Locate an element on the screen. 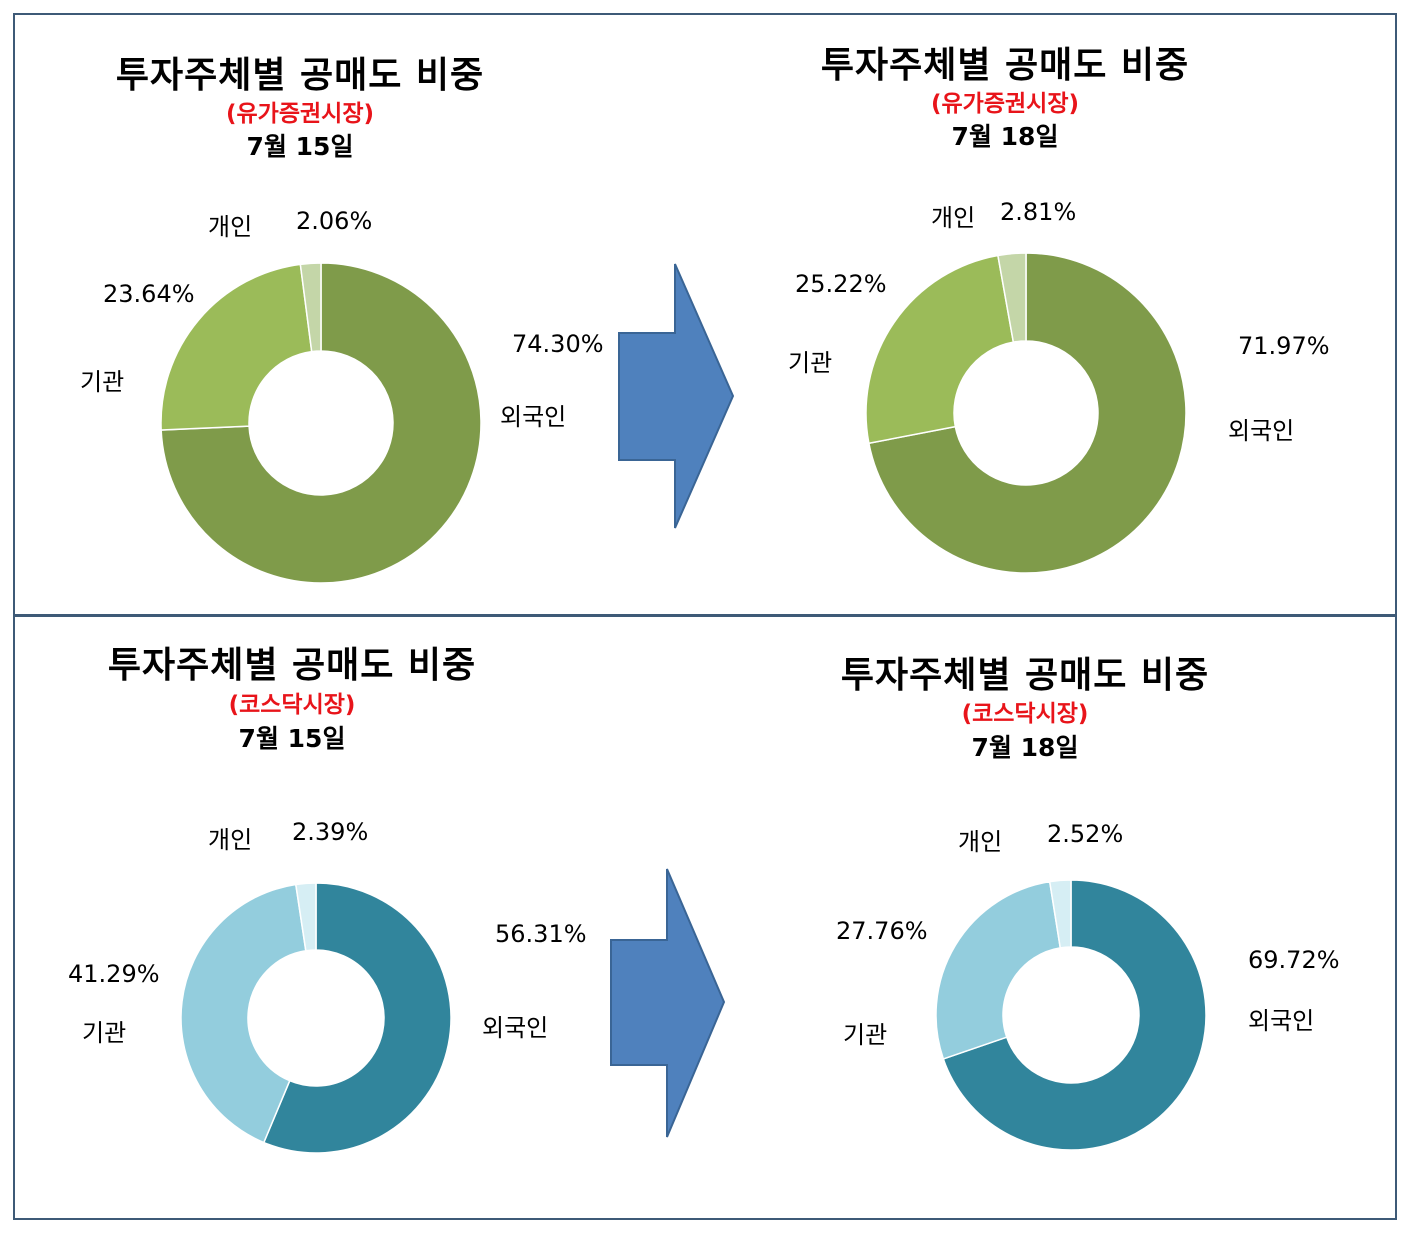 The image size is (1409, 1233). foreign-value-label: 74.30% is located at coordinates (558, 344).